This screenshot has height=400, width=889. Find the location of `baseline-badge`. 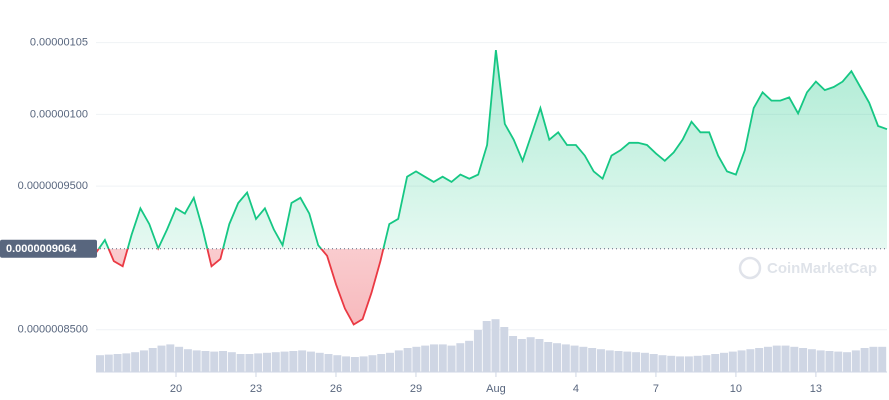

baseline-badge is located at coordinates (48, 248).